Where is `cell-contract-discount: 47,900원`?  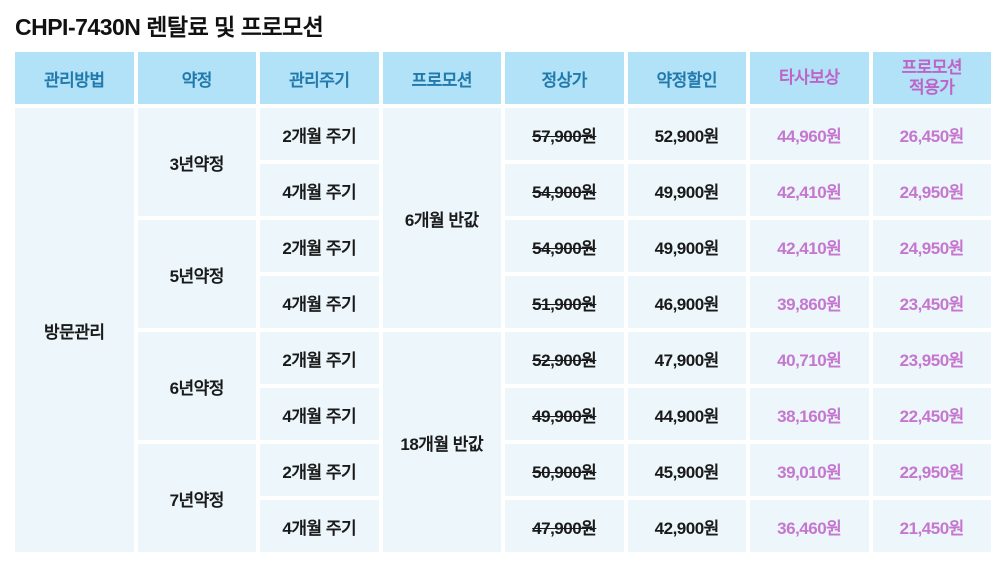
cell-contract-discount: 47,900원 is located at coordinates (686, 358).